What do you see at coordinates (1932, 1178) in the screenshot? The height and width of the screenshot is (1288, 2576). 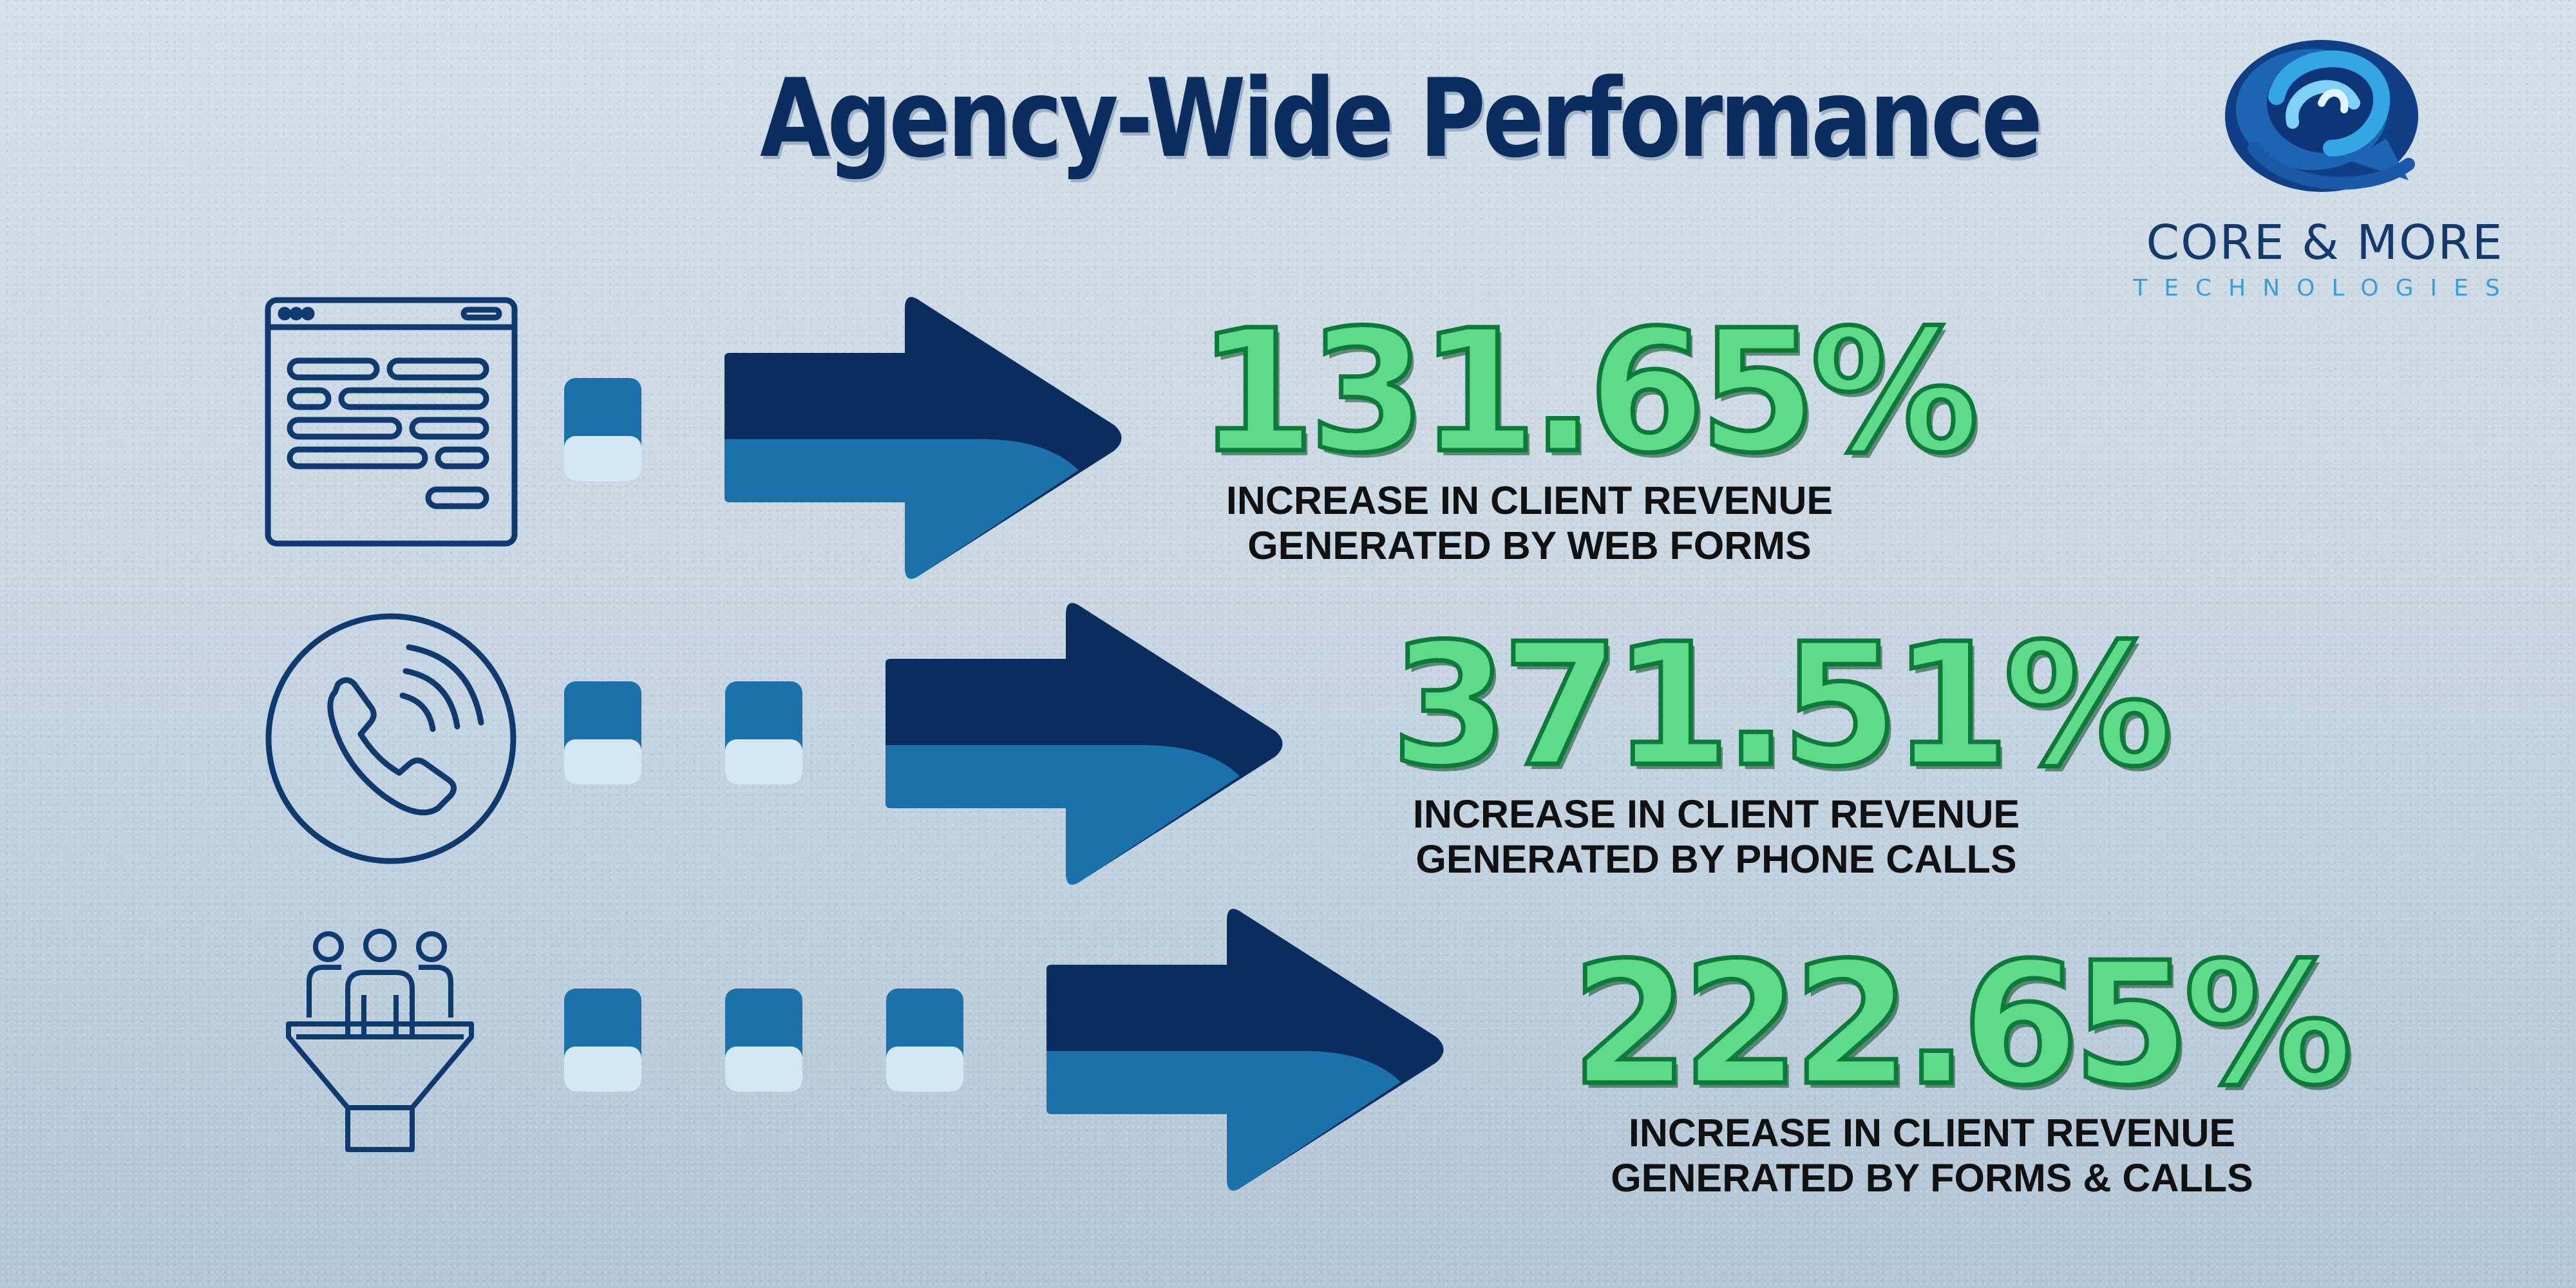 I see `stat-label-line2: GENERATED BY FORMS & CALLS` at bounding box center [1932, 1178].